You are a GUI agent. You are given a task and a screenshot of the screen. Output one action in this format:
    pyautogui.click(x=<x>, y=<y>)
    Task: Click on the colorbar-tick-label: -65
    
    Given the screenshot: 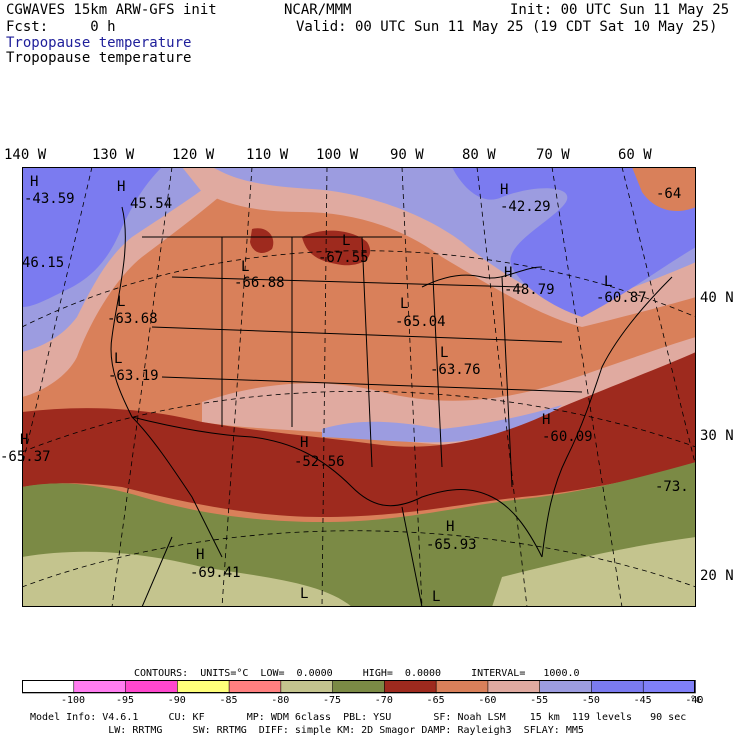 What is the action you would take?
    pyautogui.click(x=435, y=700)
    